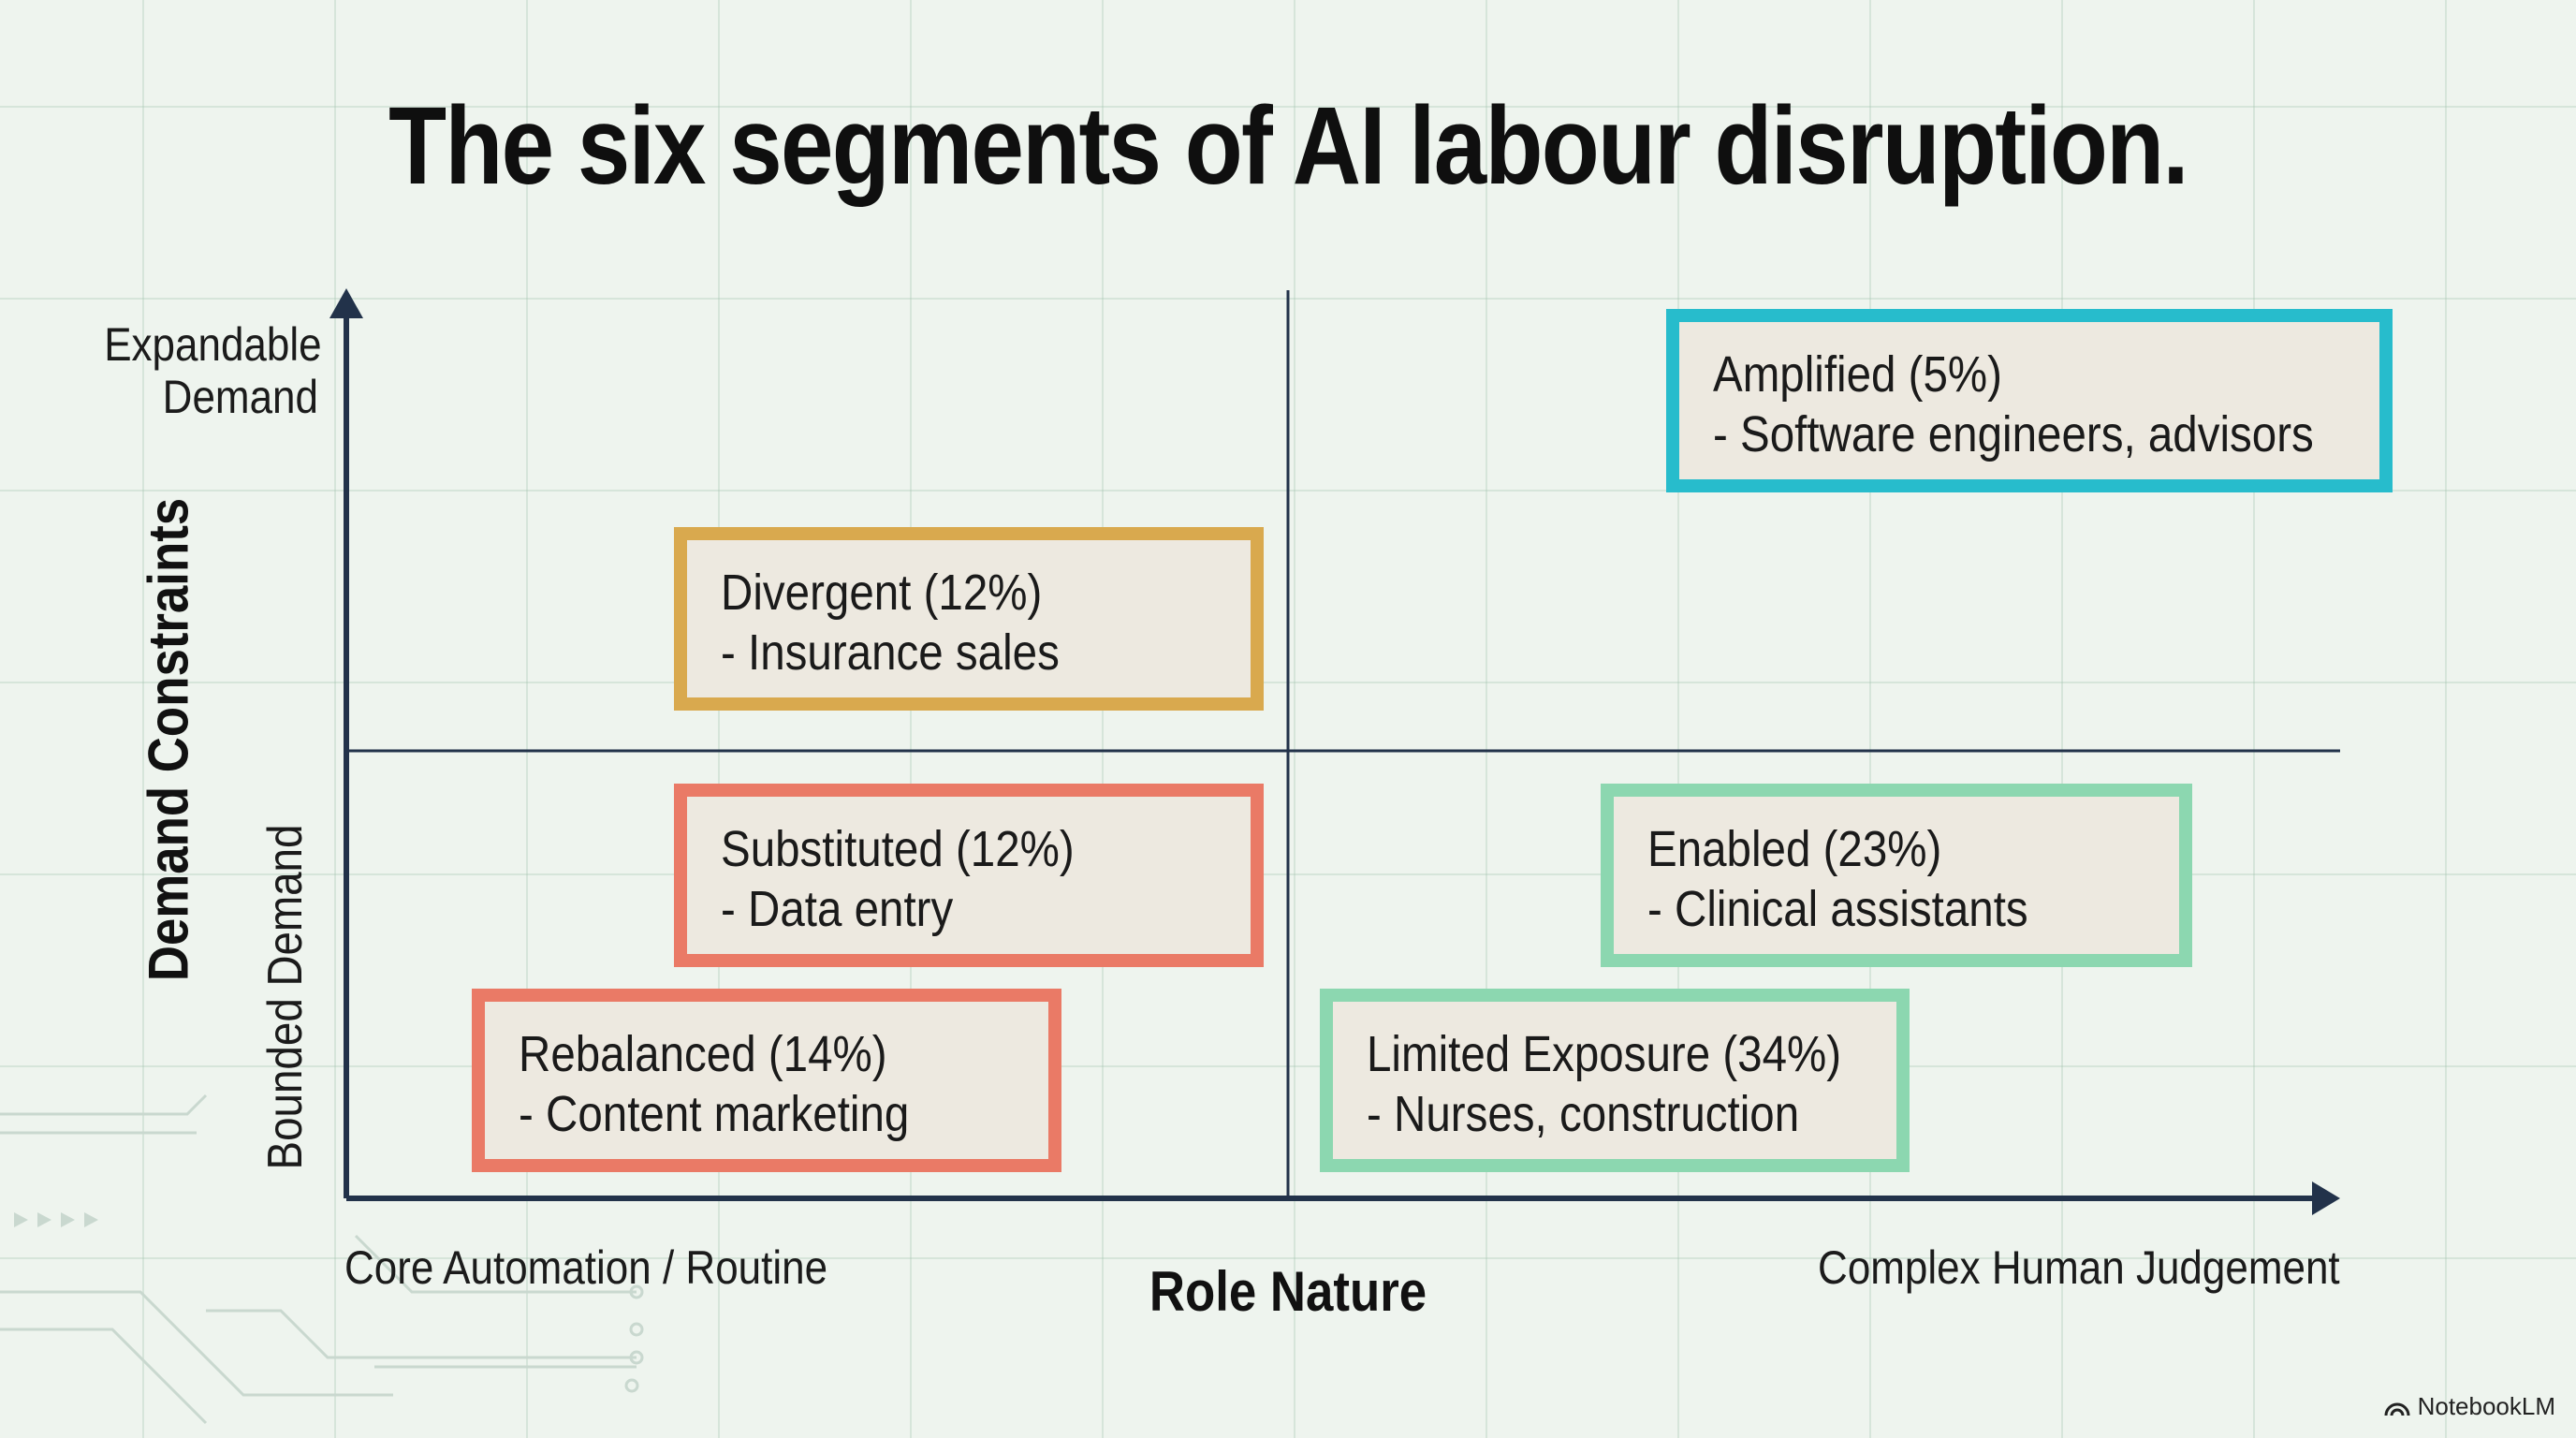 The width and height of the screenshot is (2576, 1438). I want to click on segment-name: Substituted (12%), so click(898, 849).